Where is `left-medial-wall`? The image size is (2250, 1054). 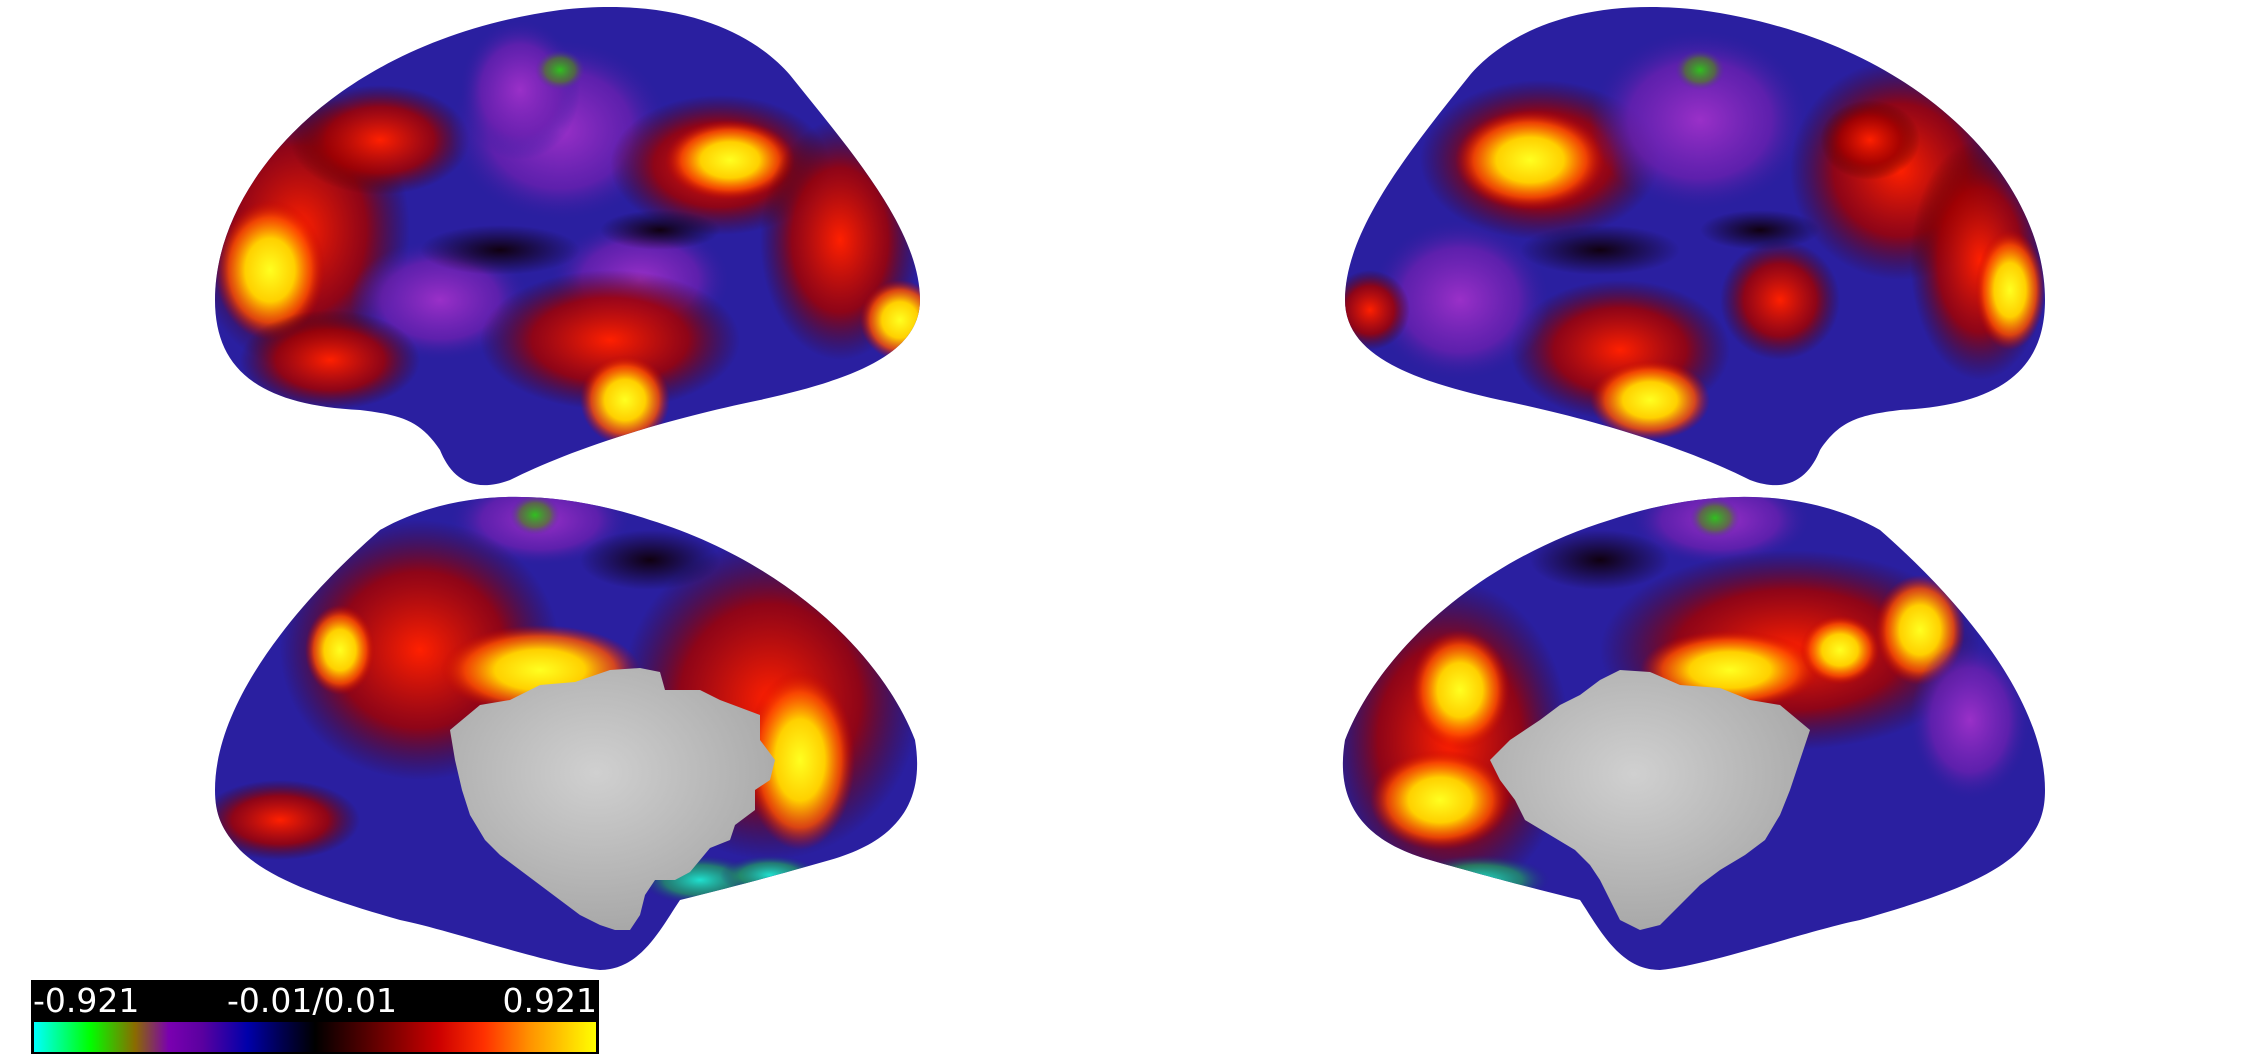
left-medial-wall is located at coordinates (612, 799).